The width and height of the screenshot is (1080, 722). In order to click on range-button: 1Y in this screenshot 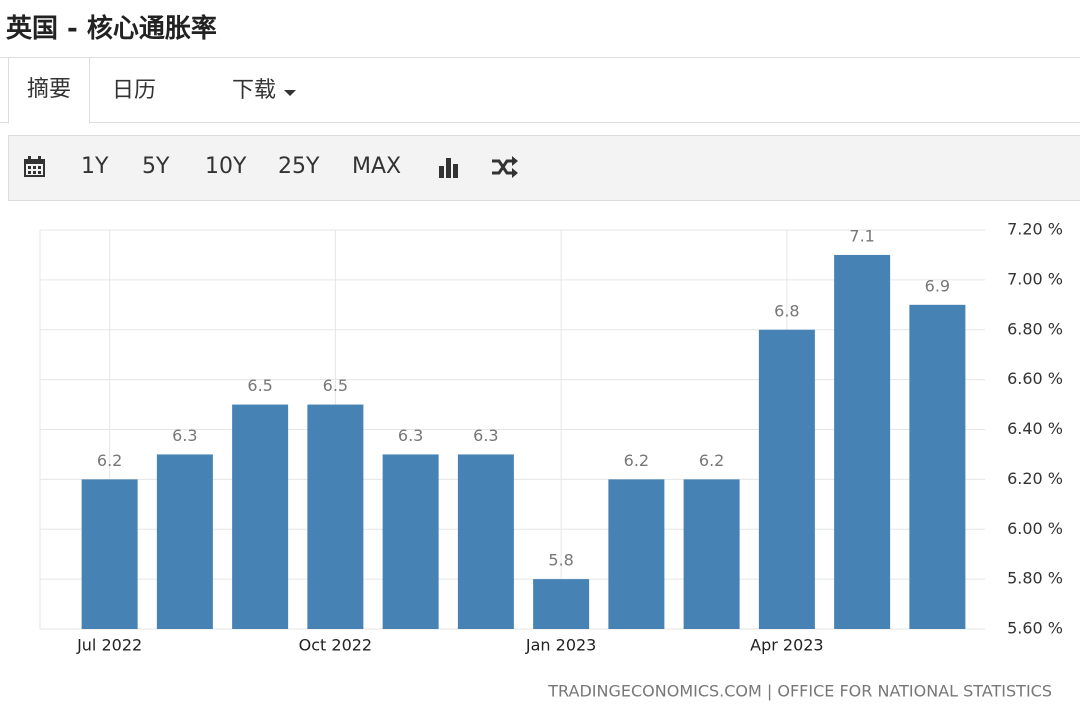, I will do `click(95, 166)`.